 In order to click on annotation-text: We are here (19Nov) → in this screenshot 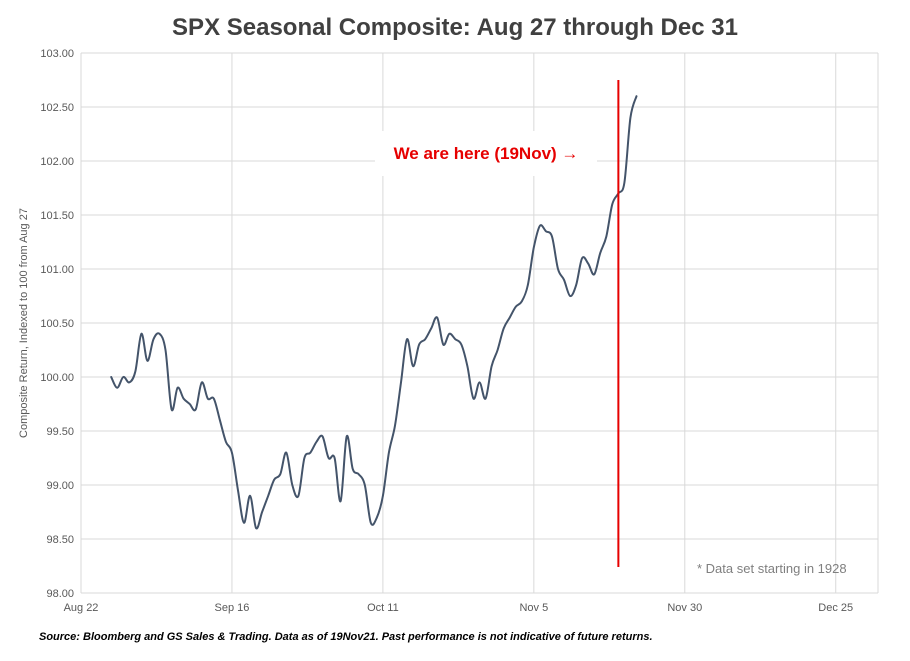, I will do `click(486, 153)`.